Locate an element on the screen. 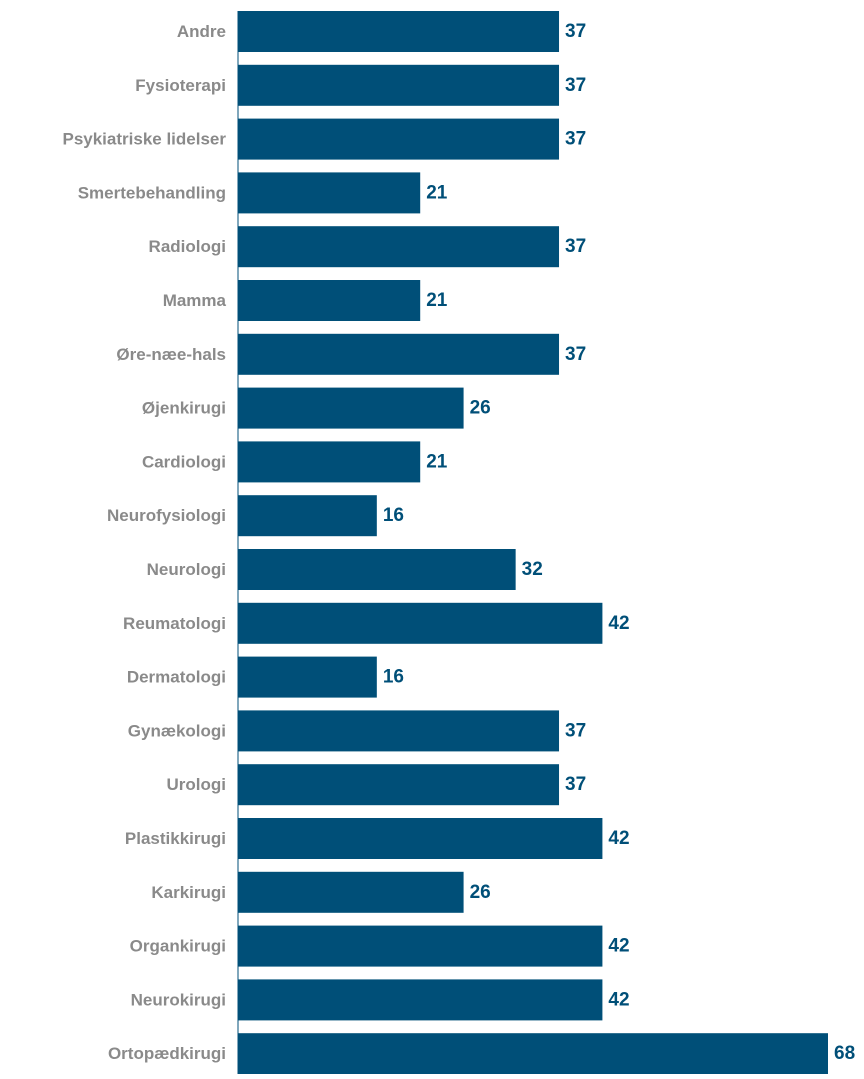 This screenshot has height=1079, width=864. category-label: Neurokirugi is located at coordinates (178, 999).